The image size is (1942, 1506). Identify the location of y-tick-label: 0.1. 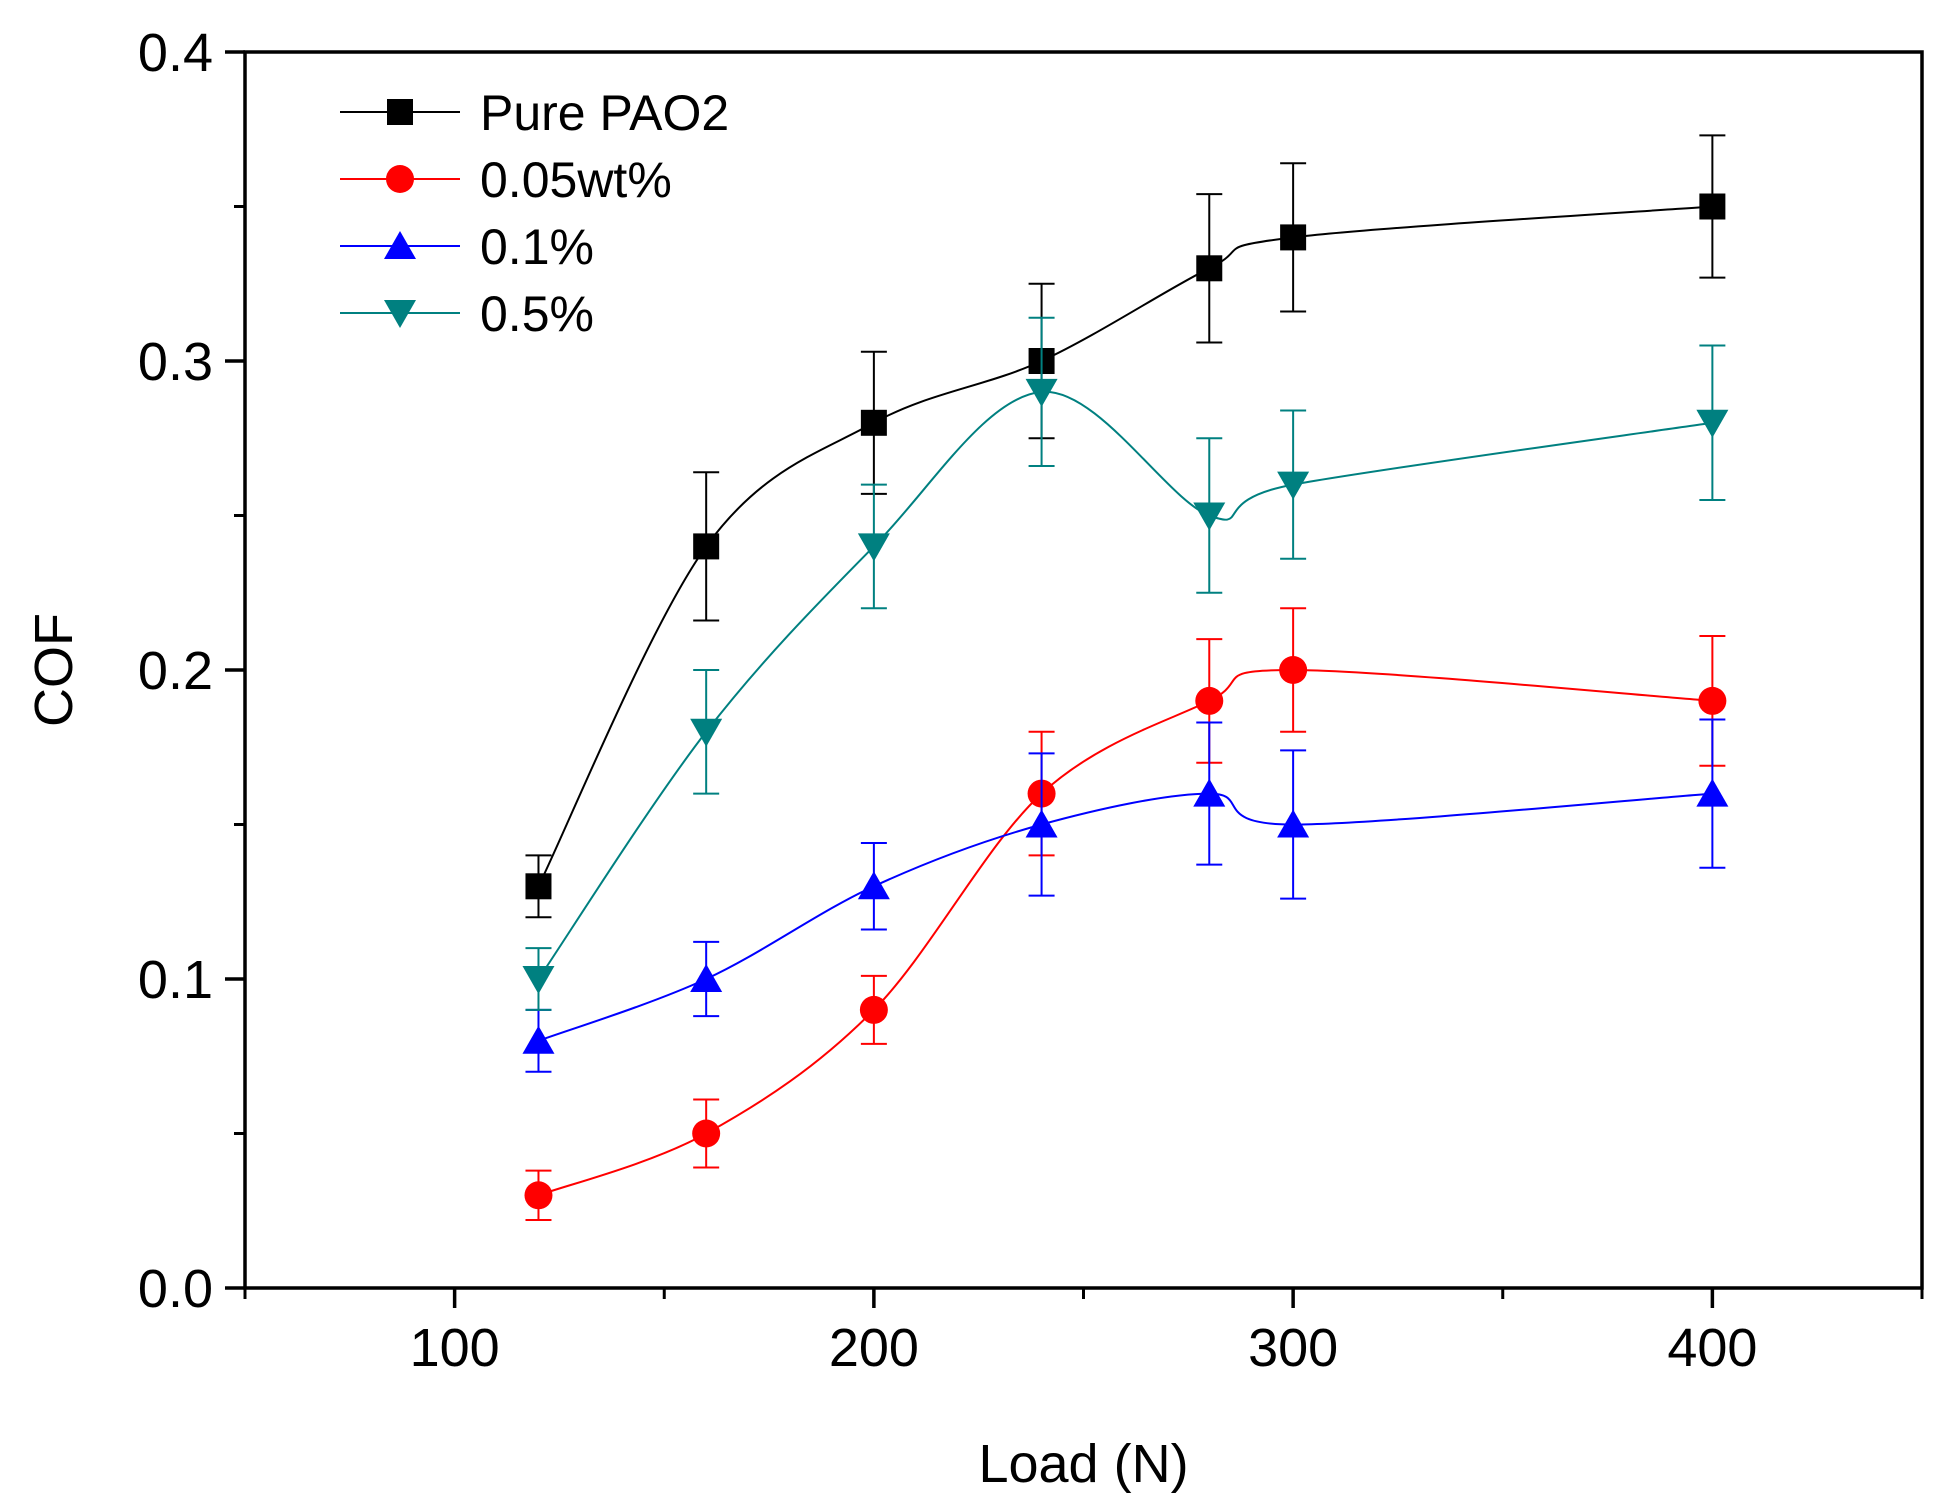
(175, 980).